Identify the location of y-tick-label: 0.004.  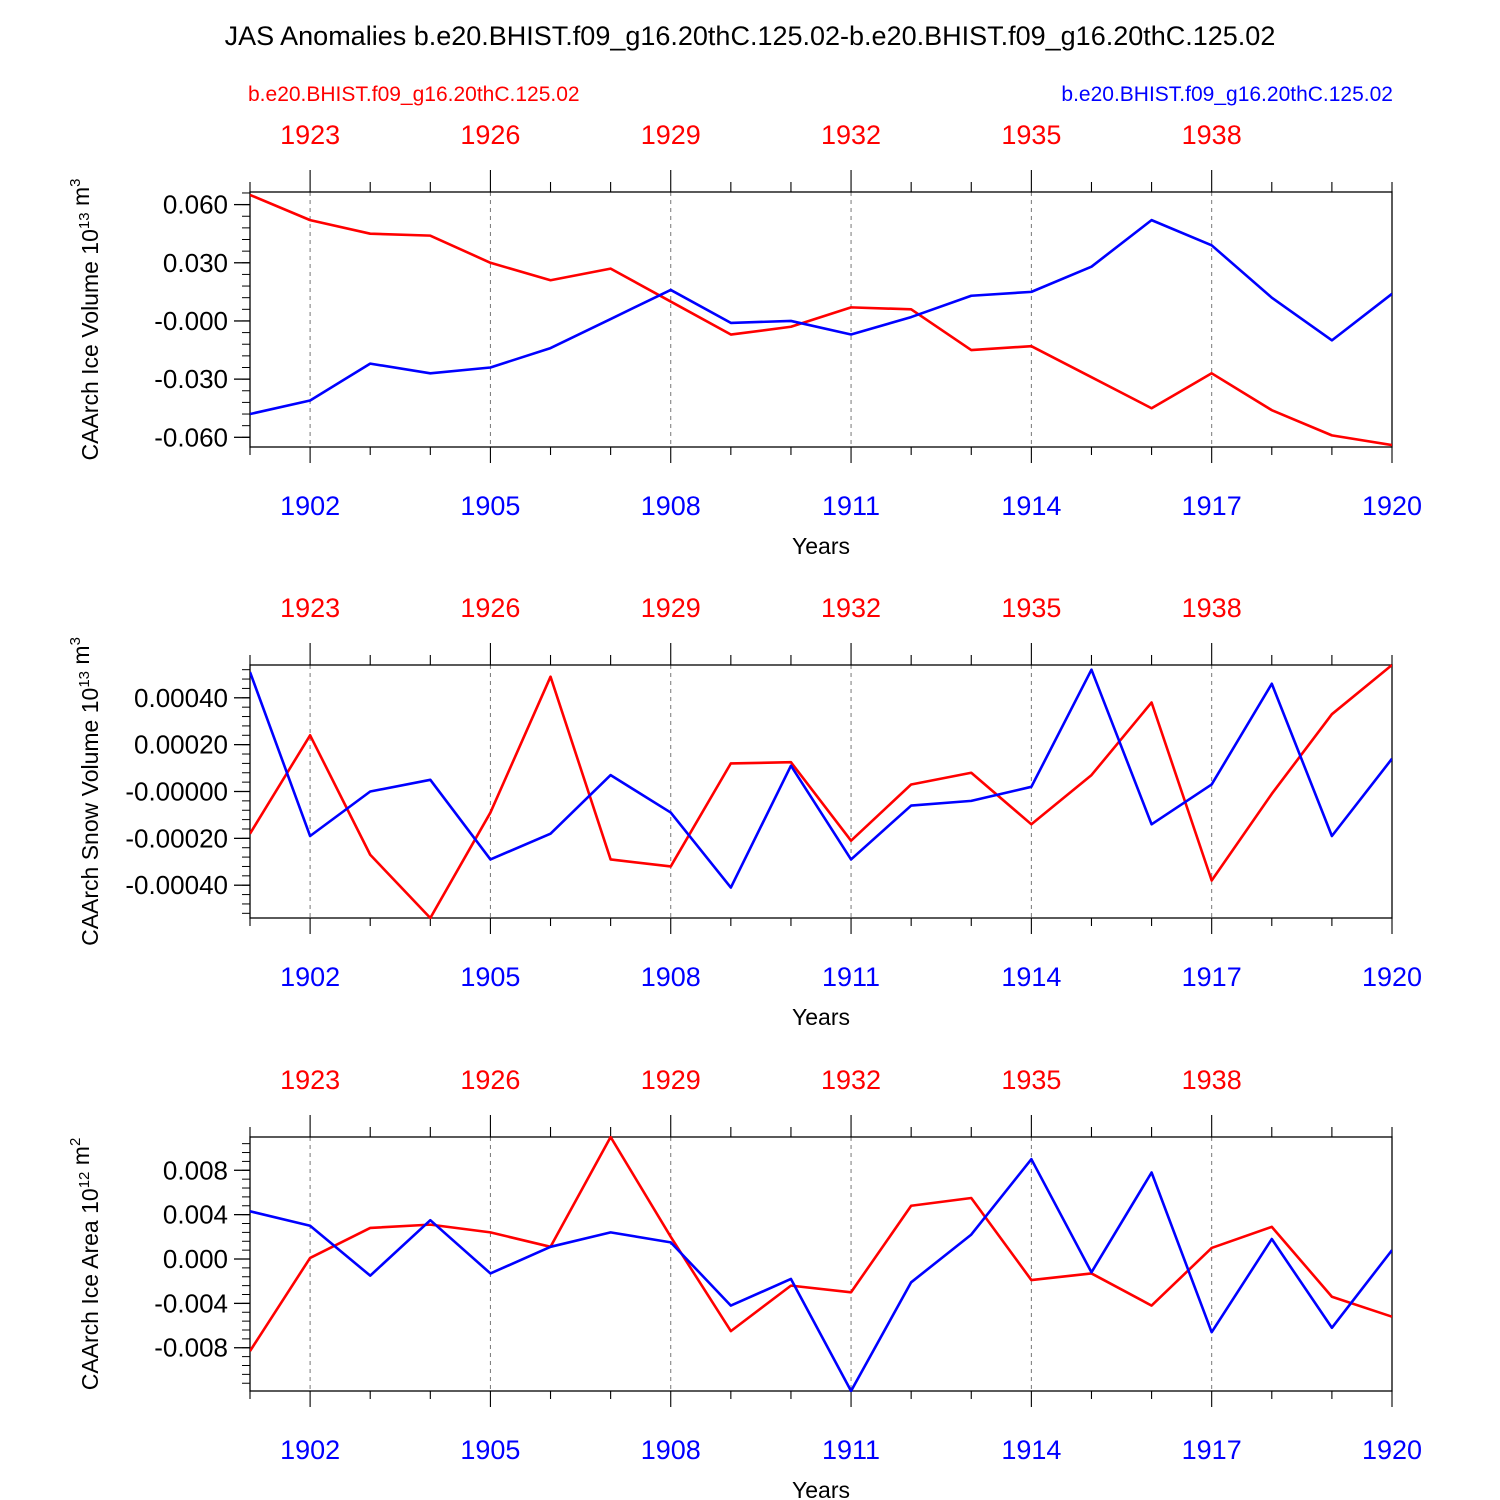
(195, 1215).